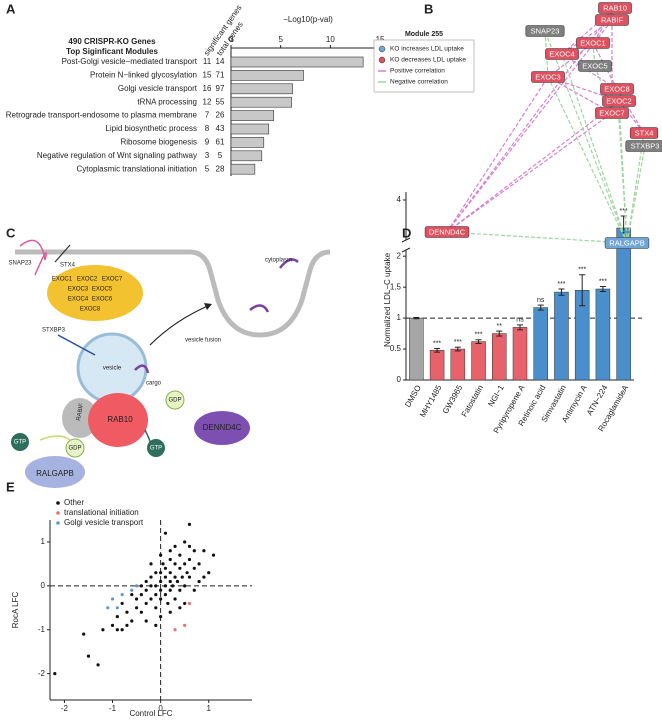 The image size is (662, 720). Describe the element at coordinates (280, 39) in the screenshot. I see `x-tick-label: 5` at that location.